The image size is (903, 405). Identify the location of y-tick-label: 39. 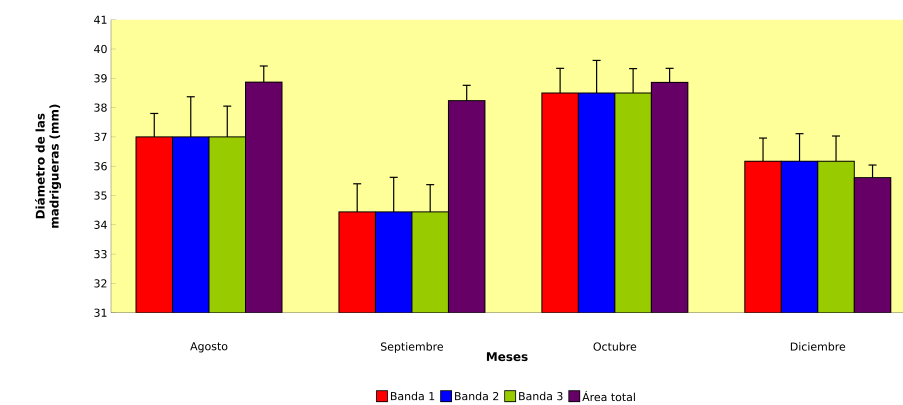
(100, 78).